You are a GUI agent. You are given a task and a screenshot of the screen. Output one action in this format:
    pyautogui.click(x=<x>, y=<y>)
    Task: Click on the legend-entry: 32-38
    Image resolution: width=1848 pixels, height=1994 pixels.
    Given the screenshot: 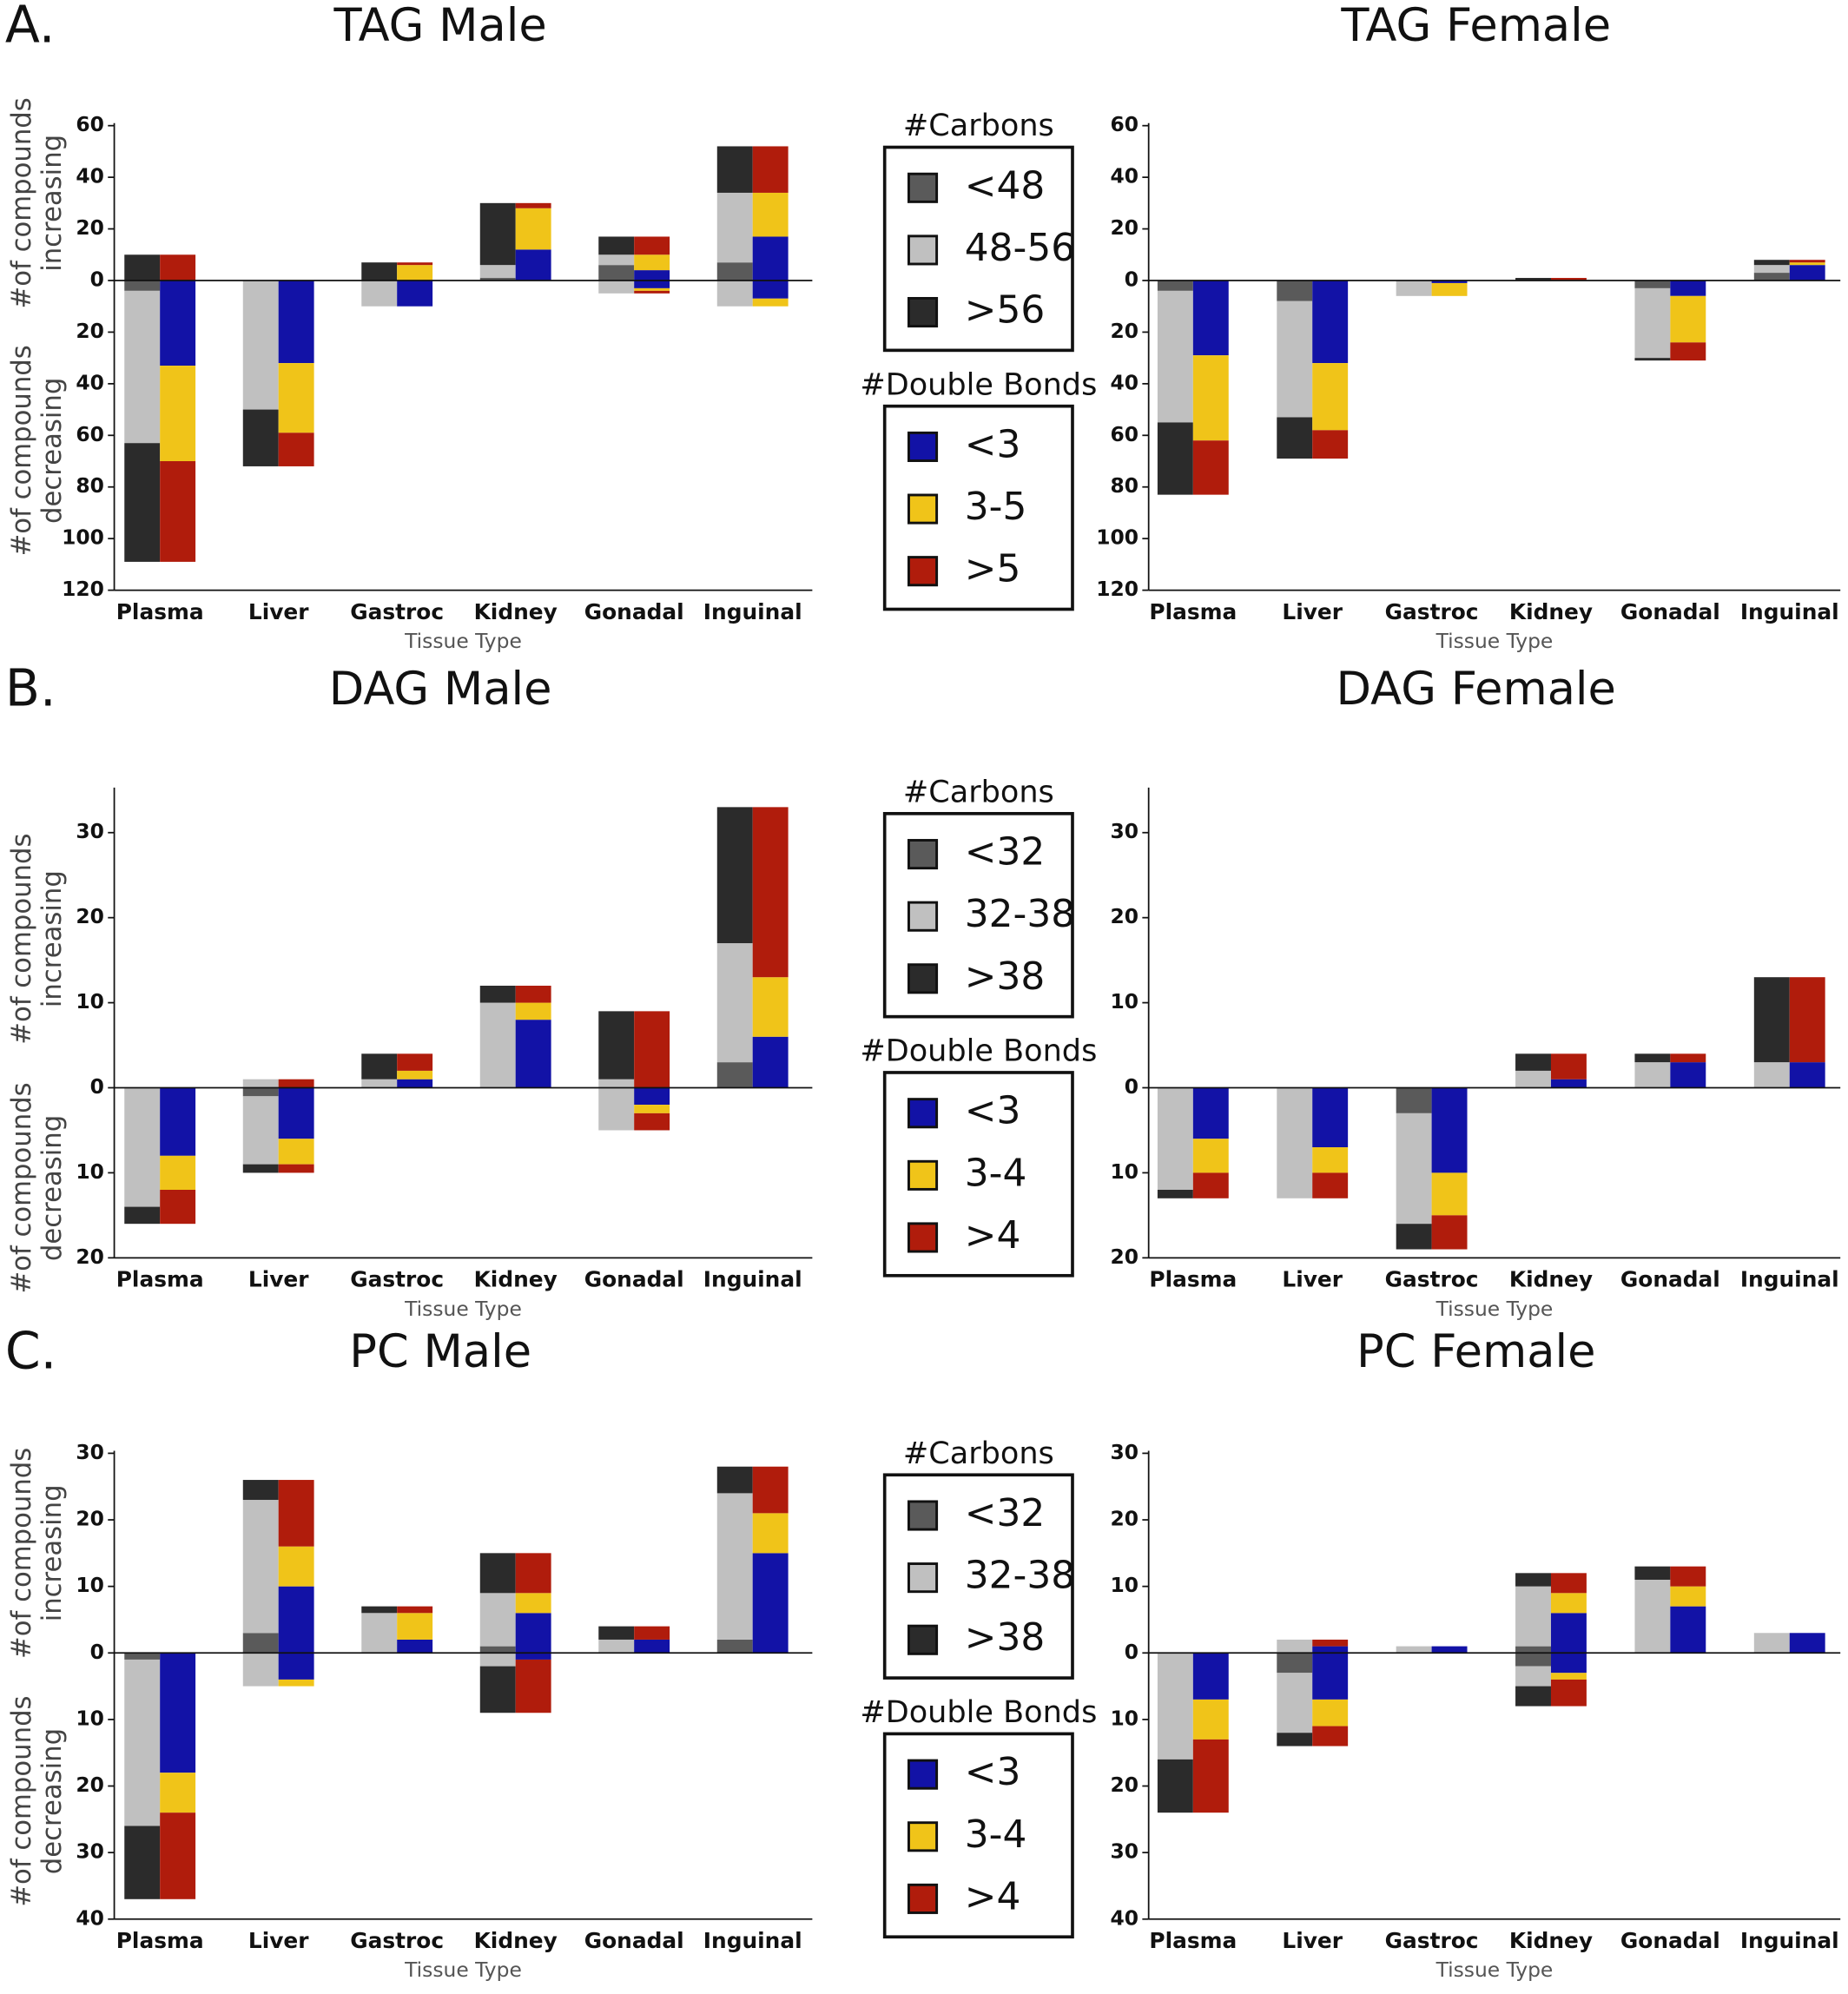 What is the action you would take?
    pyautogui.click(x=1020, y=914)
    